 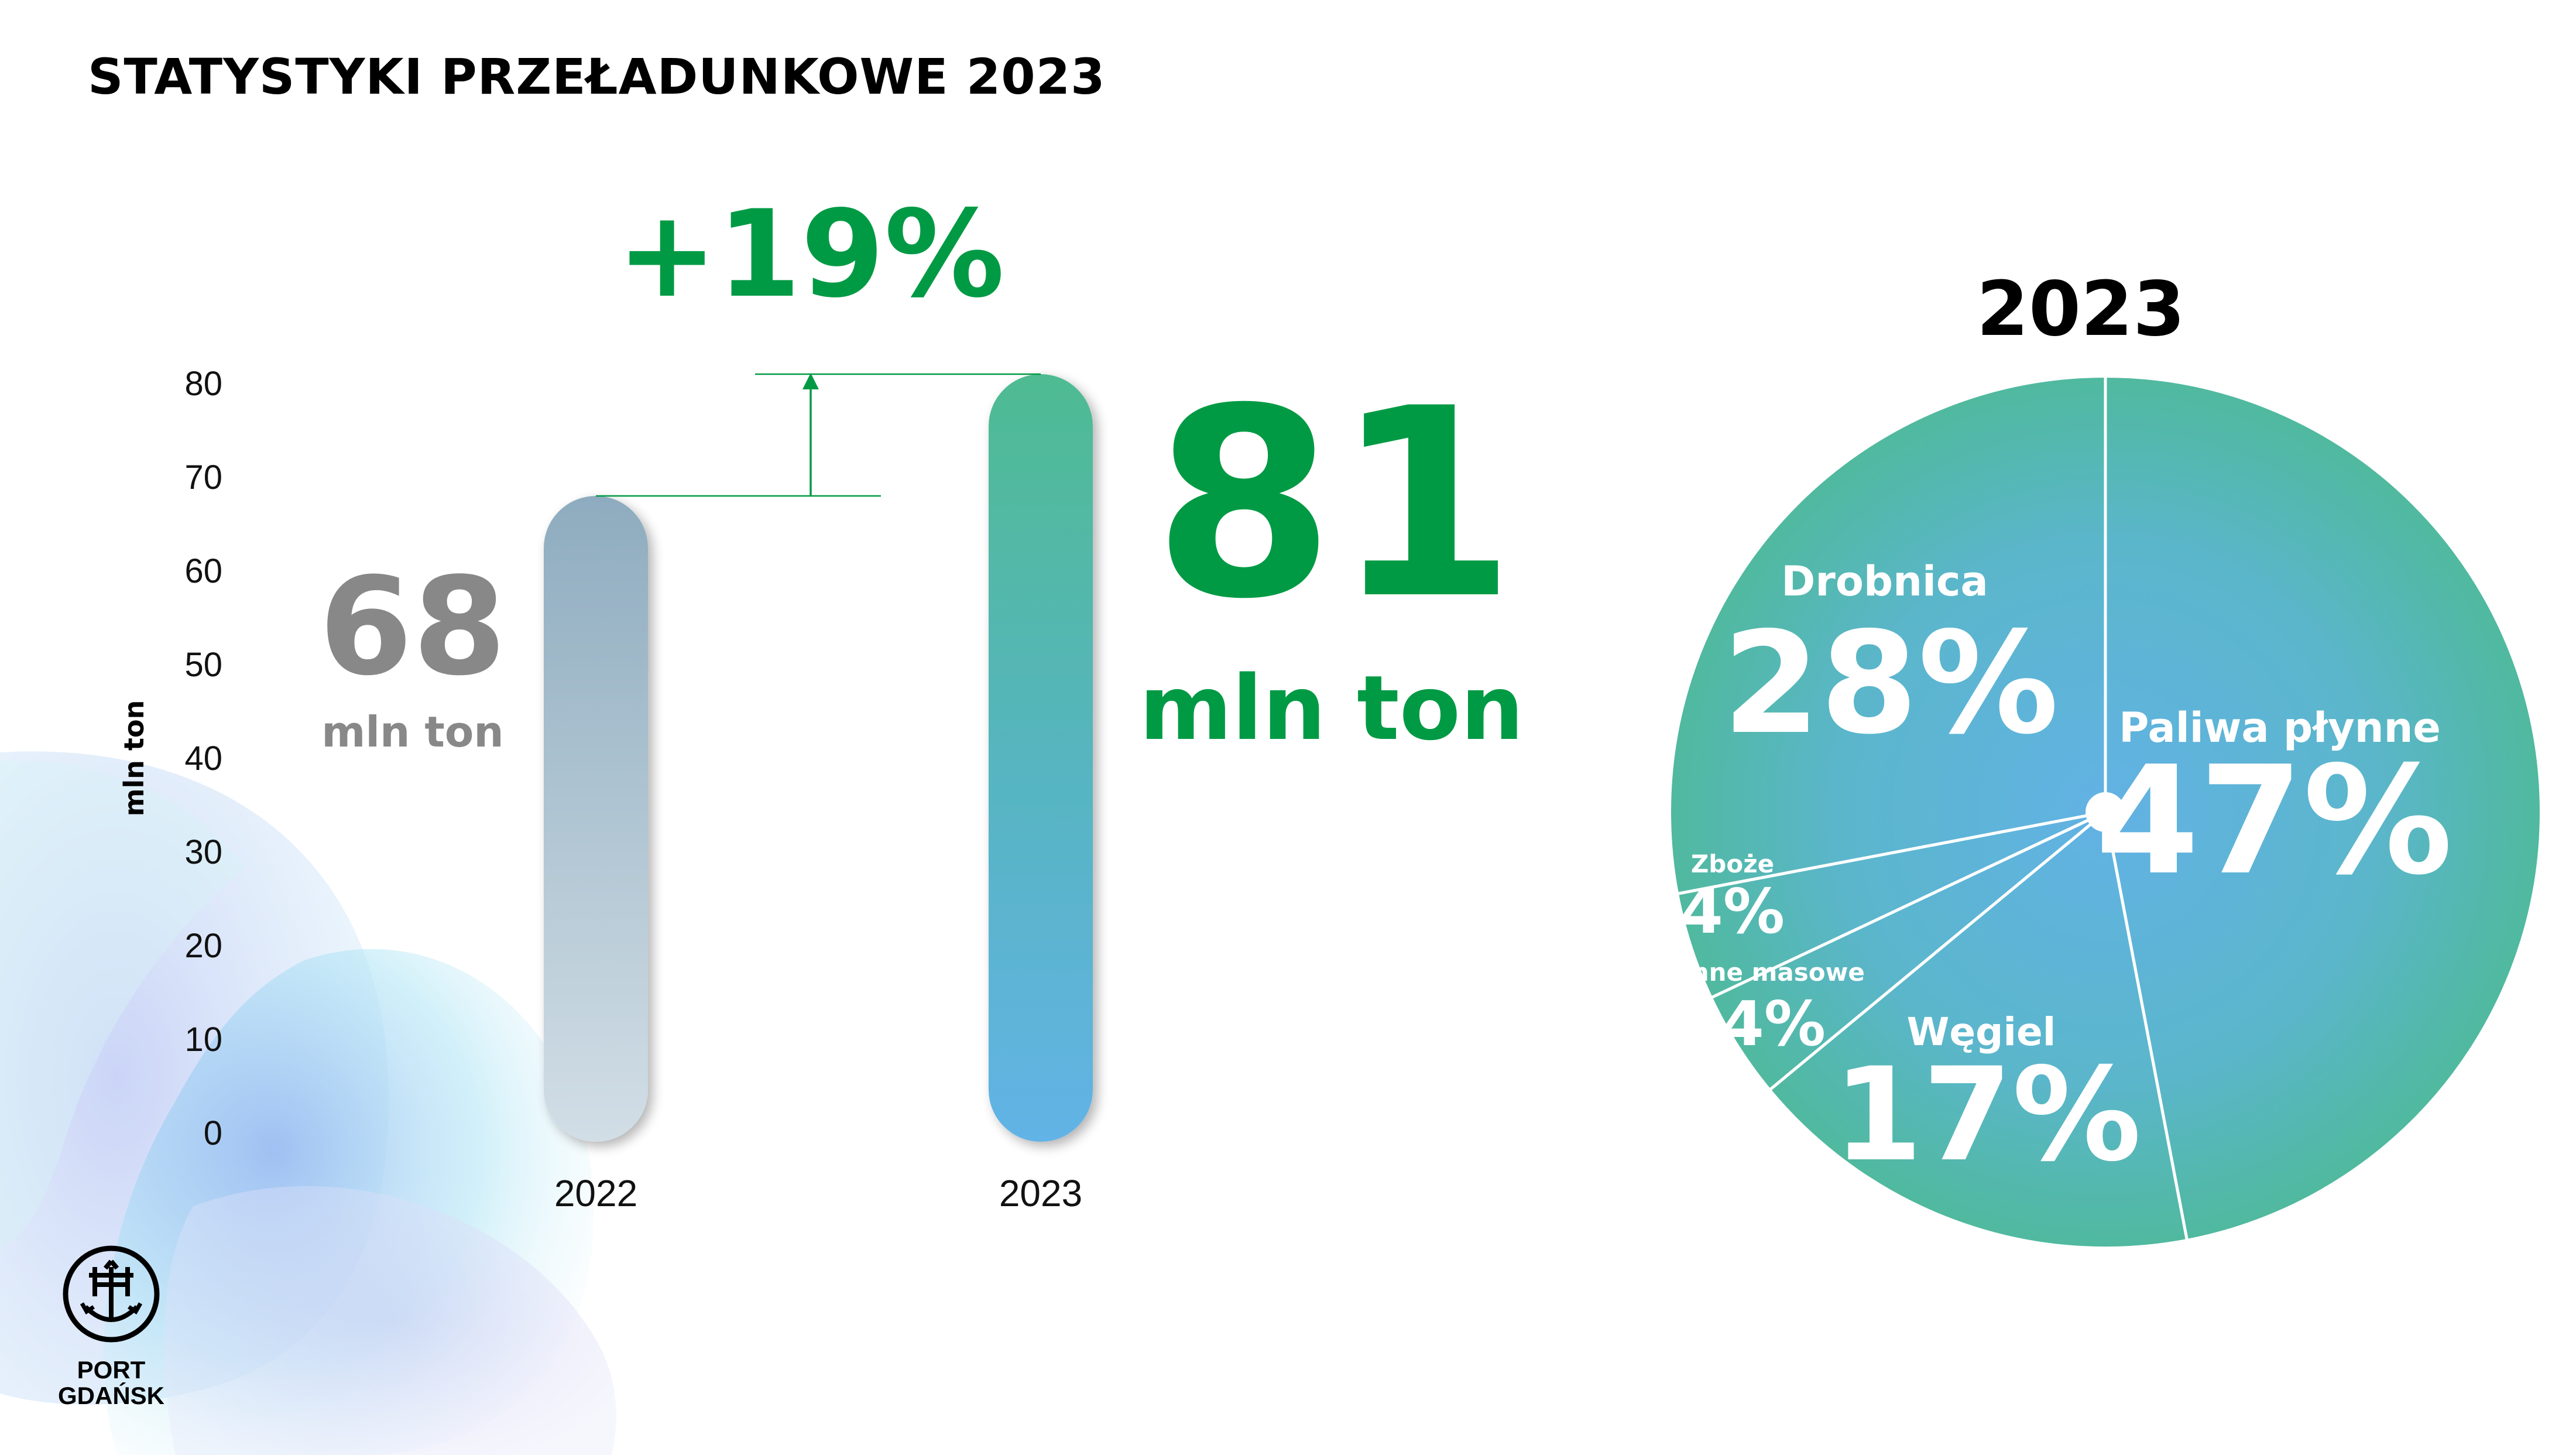 I want to click on y-axis-label: mln ton, so click(x=134, y=758).